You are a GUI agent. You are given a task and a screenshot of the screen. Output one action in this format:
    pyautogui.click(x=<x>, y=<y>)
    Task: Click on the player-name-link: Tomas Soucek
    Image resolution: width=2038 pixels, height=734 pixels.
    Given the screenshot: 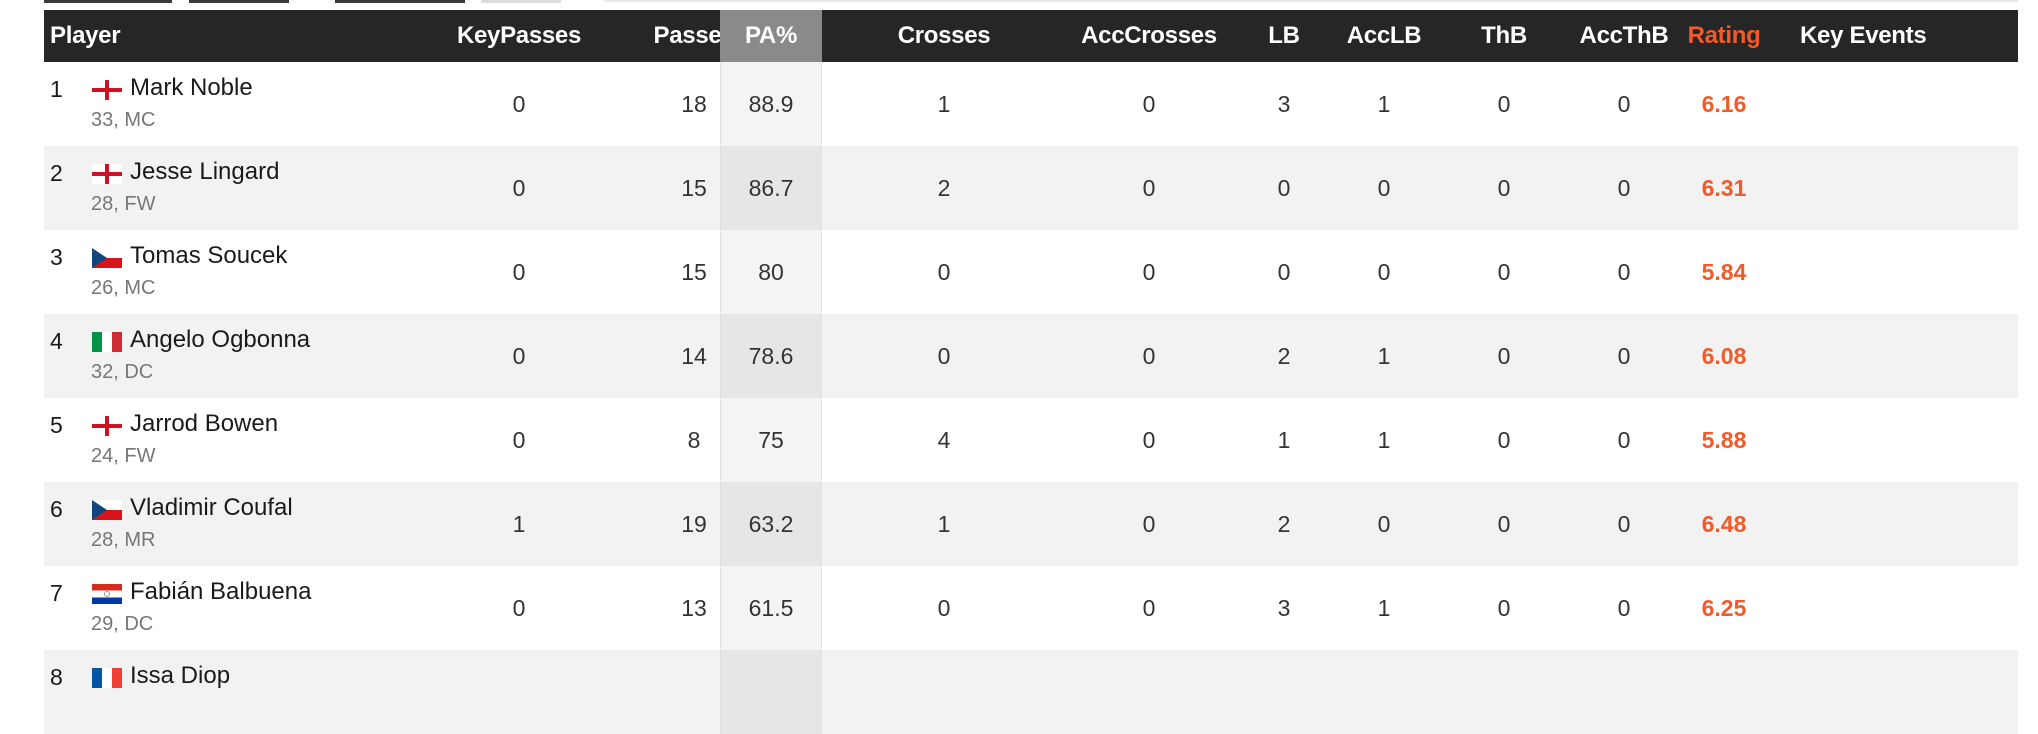 What is the action you would take?
    pyautogui.click(x=209, y=255)
    